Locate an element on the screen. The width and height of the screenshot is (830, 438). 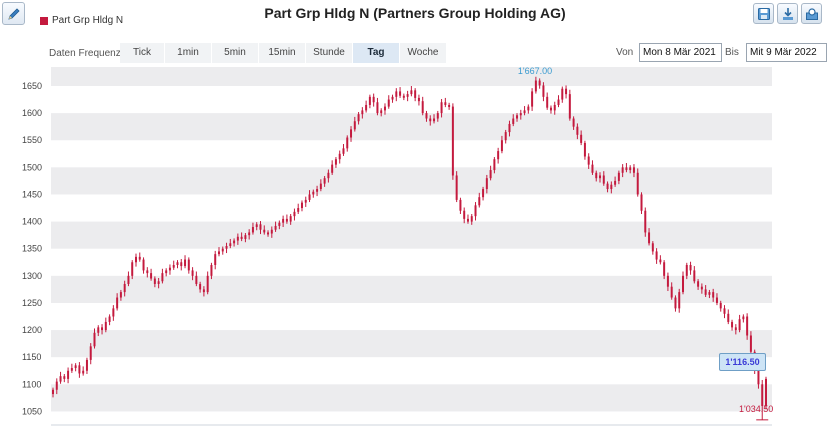
tab-15min: 15min is located at coordinates (282, 53).